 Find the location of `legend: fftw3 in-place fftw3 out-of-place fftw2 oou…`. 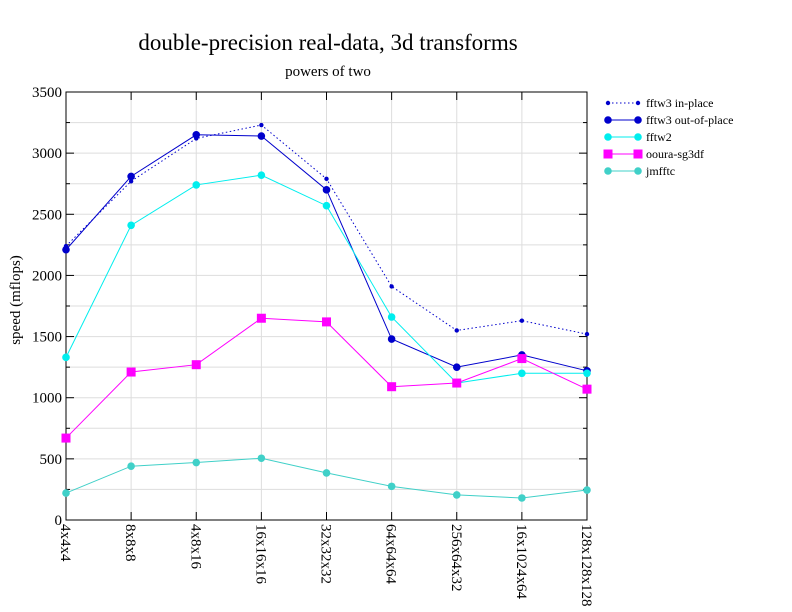

legend: fftw3 in-place fftw3 out-of-place fftw2 oou… is located at coordinates (668, 137).